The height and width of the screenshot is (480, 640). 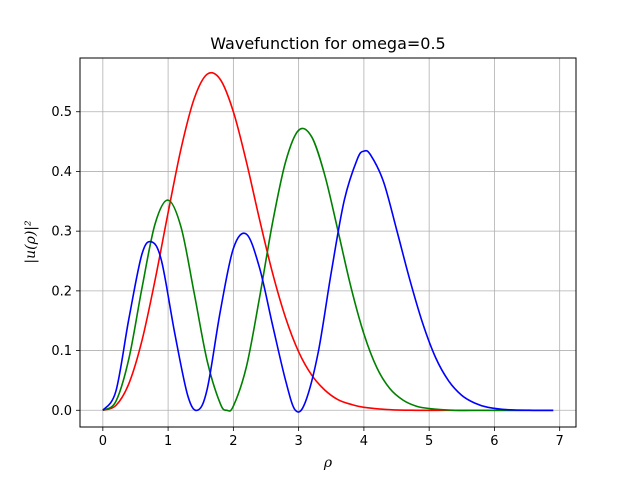 What do you see at coordinates (61, 351) in the screenshot?
I see `y-tick-label: 0.1` at bounding box center [61, 351].